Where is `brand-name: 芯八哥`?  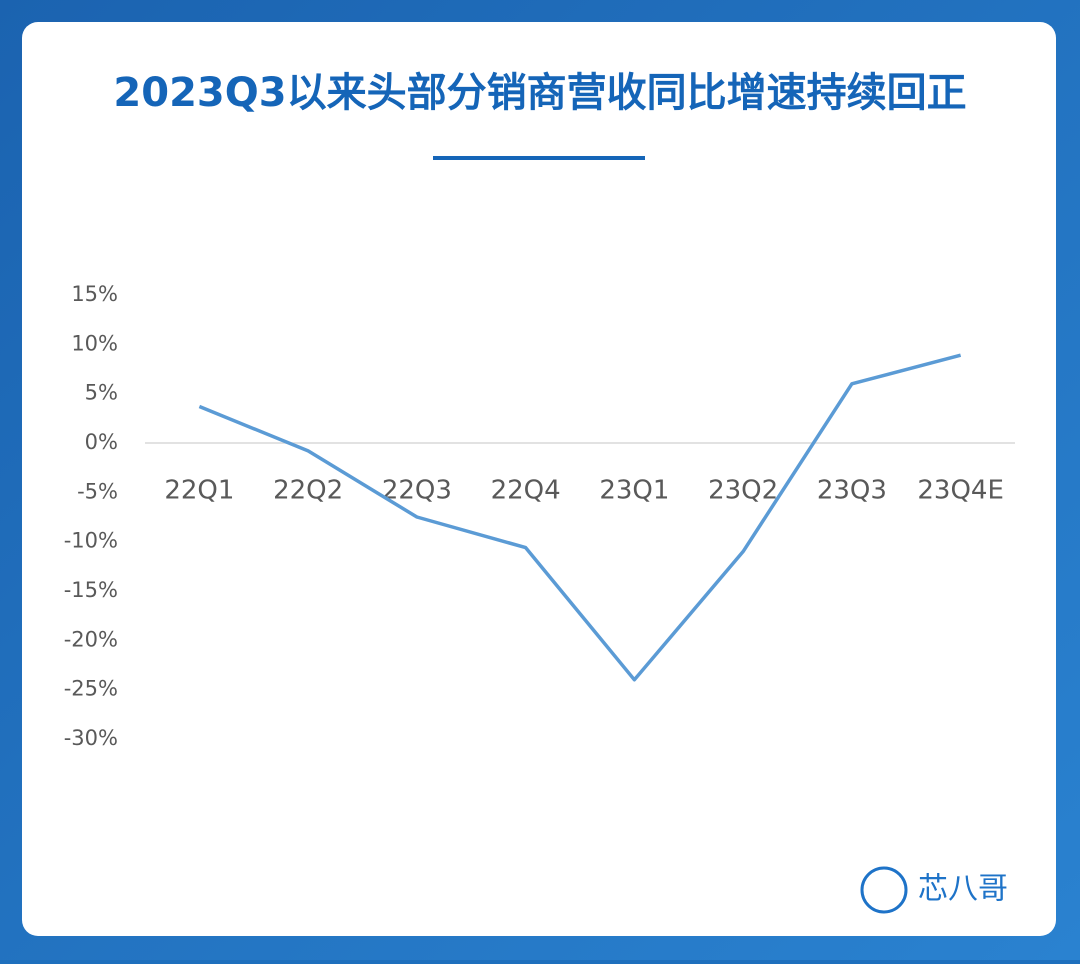
brand-name: 芯八哥 is located at coordinates (963, 889).